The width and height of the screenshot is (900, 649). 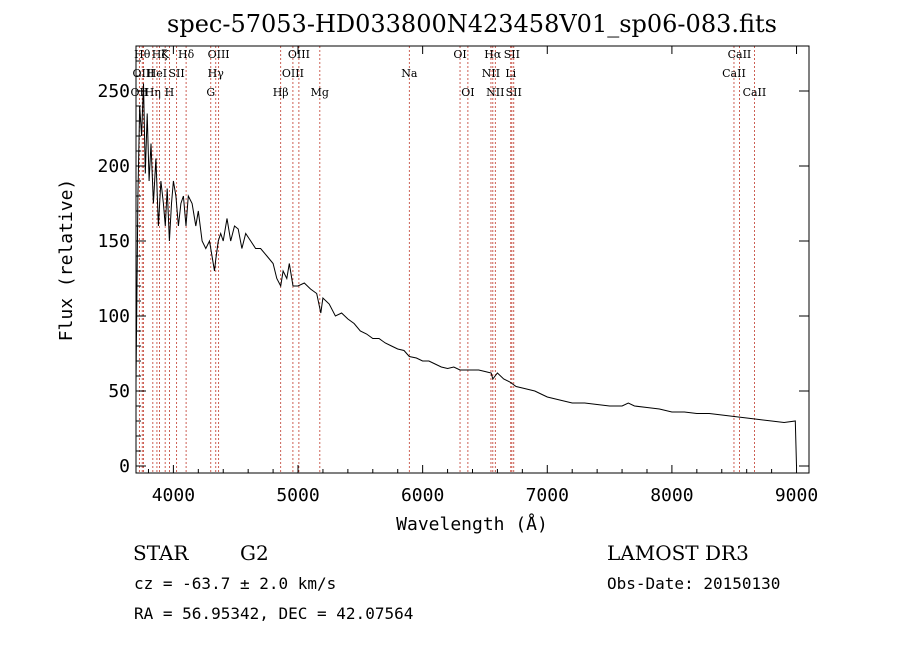 I want to click on y-tick-label: 150, so click(x=113, y=241).